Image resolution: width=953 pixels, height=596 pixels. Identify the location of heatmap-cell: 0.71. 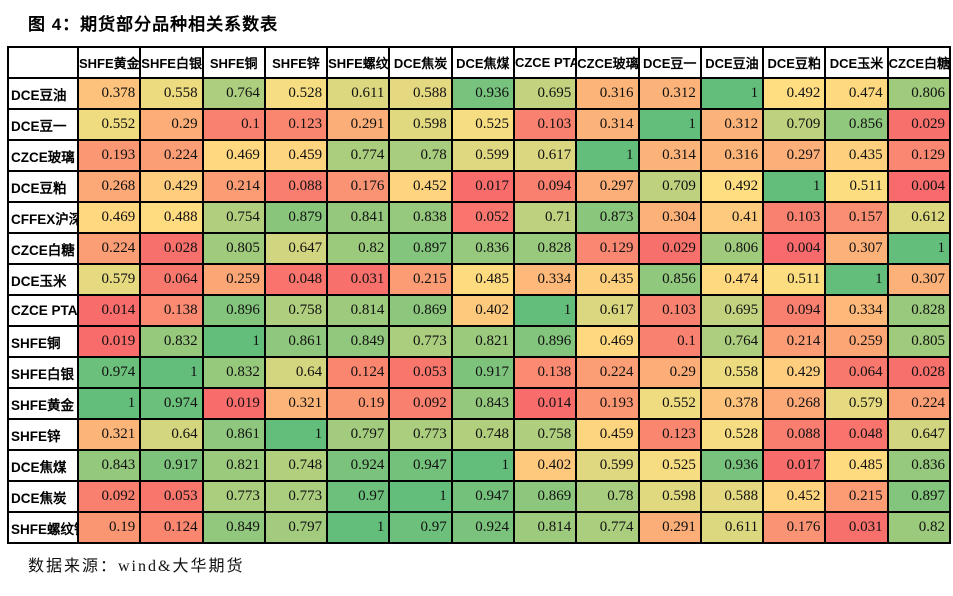
(545, 217).